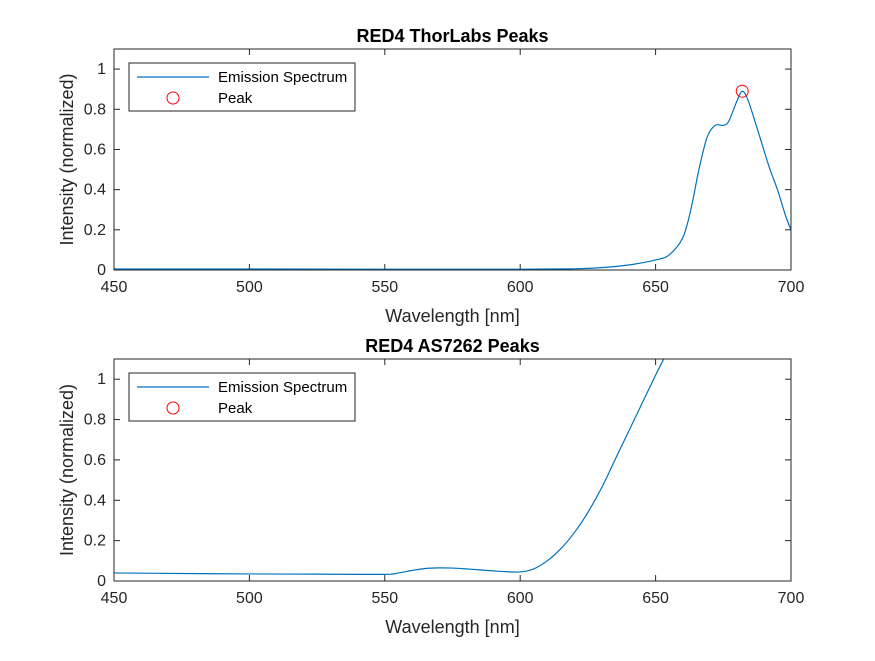 Image resolution: width=875 pixels, height=661 pixels. What do you see at coordinates (452, 36) in the screenshot?
I see `chart-title: RED4 ThorLabs Peaks` at bounding box center [452, 36].